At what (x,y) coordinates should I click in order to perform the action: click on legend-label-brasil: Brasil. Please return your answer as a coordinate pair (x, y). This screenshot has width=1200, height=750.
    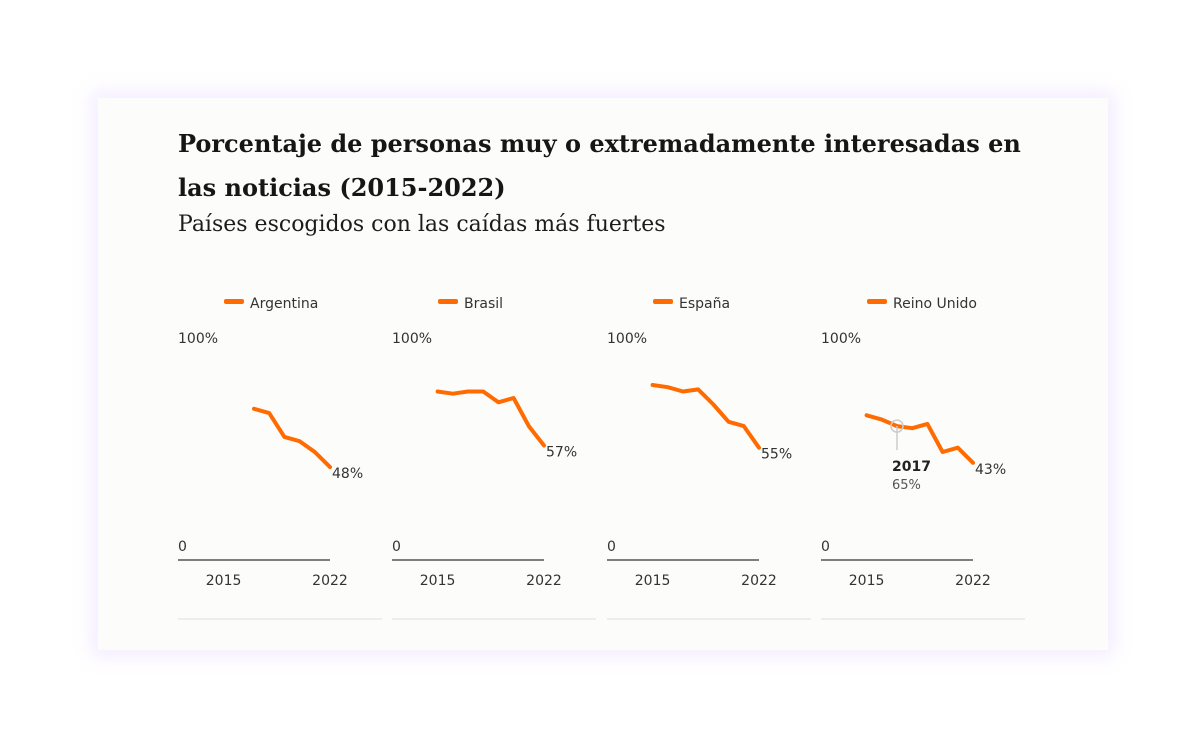
    Looking at the image, I should click on (484, 304).